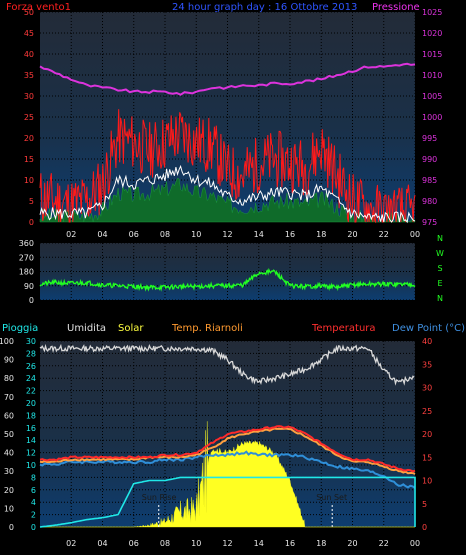 Image resolution: width=466 pixels, height=555 pixels. I want to click on rain-line, so click(227, 502).